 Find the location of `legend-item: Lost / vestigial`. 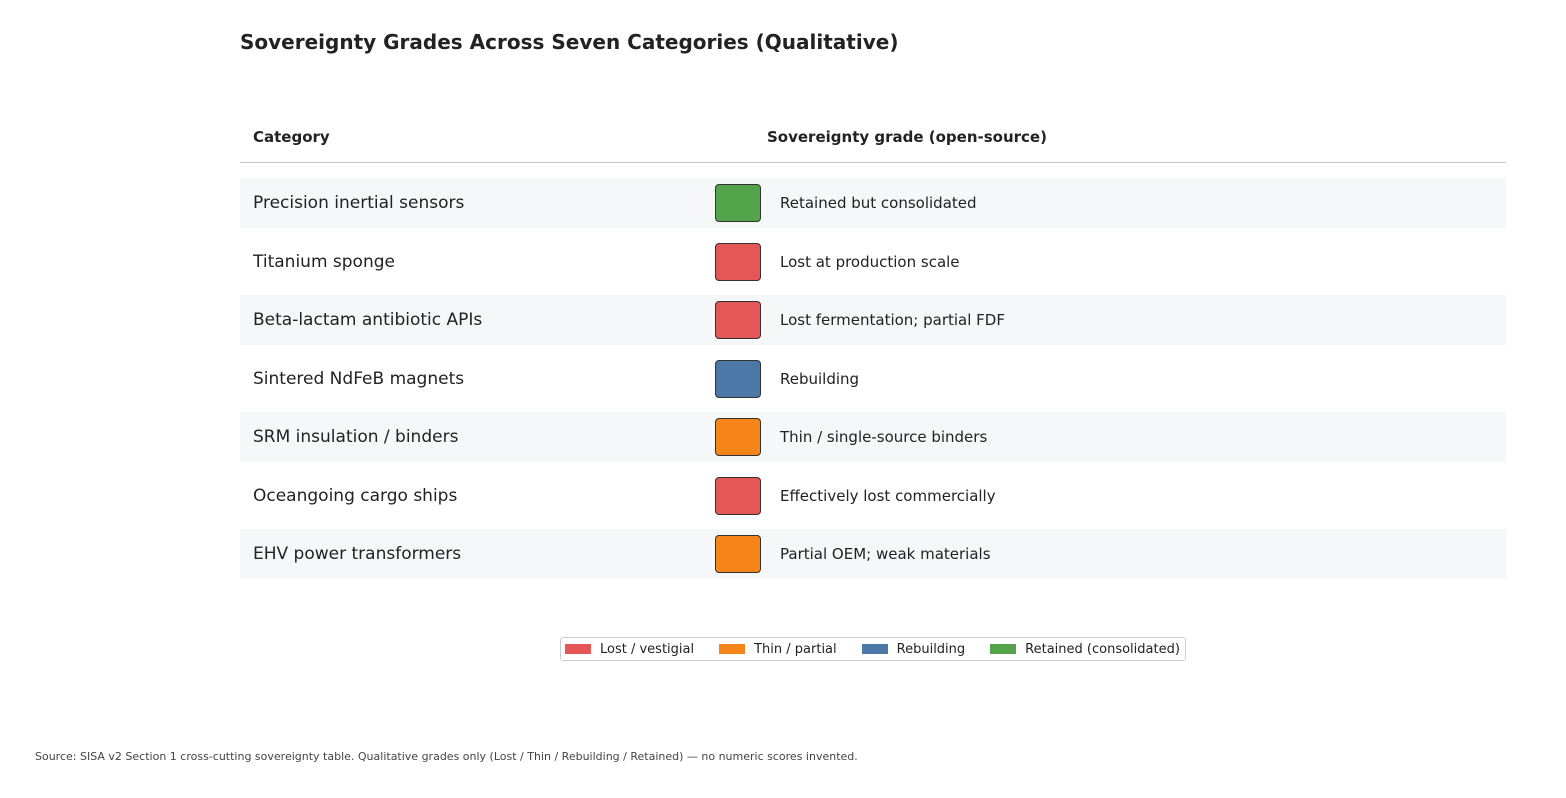

legend-item: Lost / vestigial is located at coordinates (629, 649).